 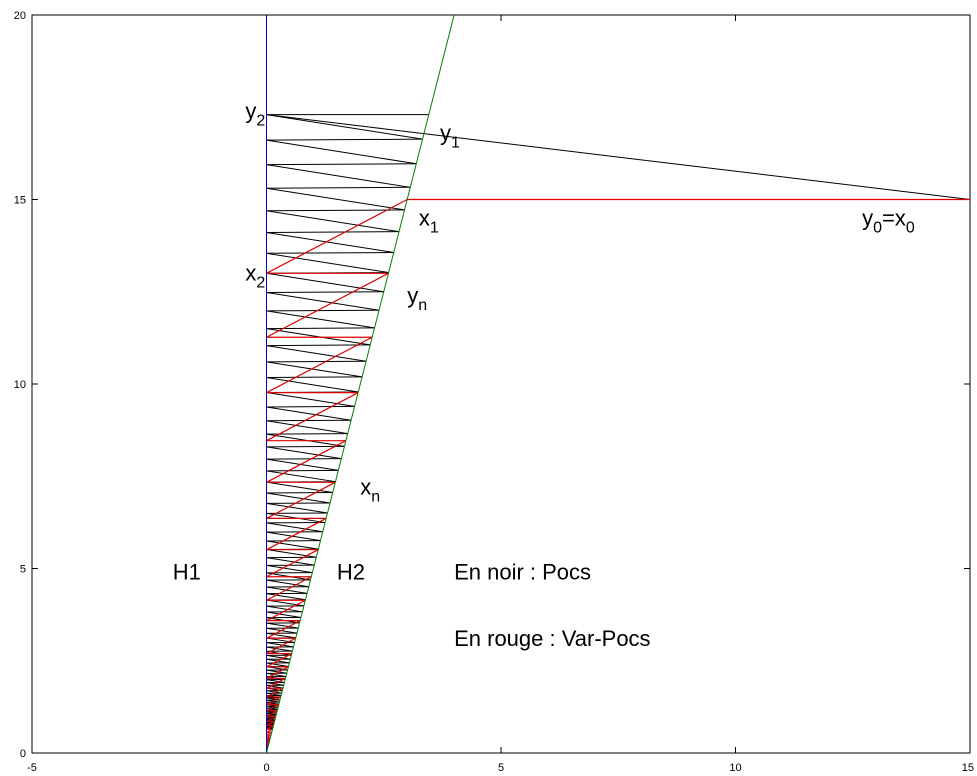 I want to click on y-tick-label: 20, so click(x=20, y=16).